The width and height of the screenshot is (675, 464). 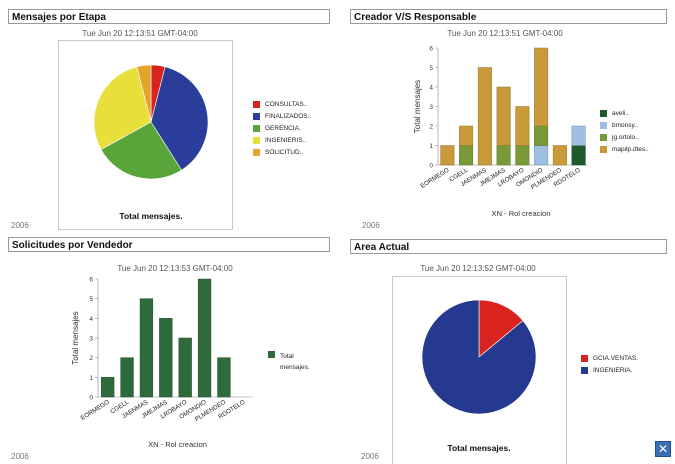 I want to click on close-button: ✕, so click(x=663, y=449).